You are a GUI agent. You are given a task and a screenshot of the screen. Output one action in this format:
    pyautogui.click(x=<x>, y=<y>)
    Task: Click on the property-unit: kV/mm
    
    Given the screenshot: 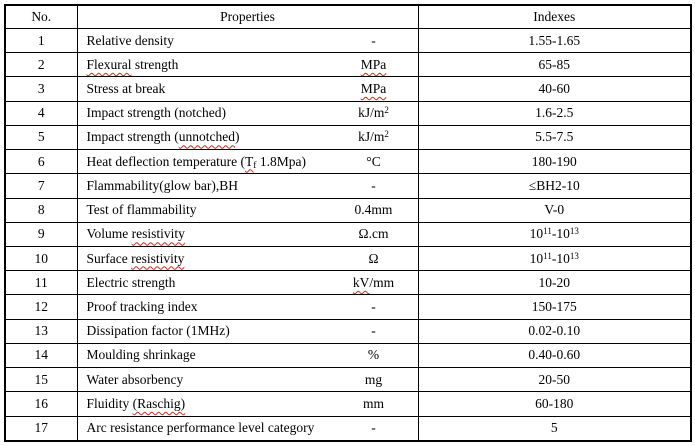 What is the action you would take?
    pyautogui.click(x=374, y=283)
    